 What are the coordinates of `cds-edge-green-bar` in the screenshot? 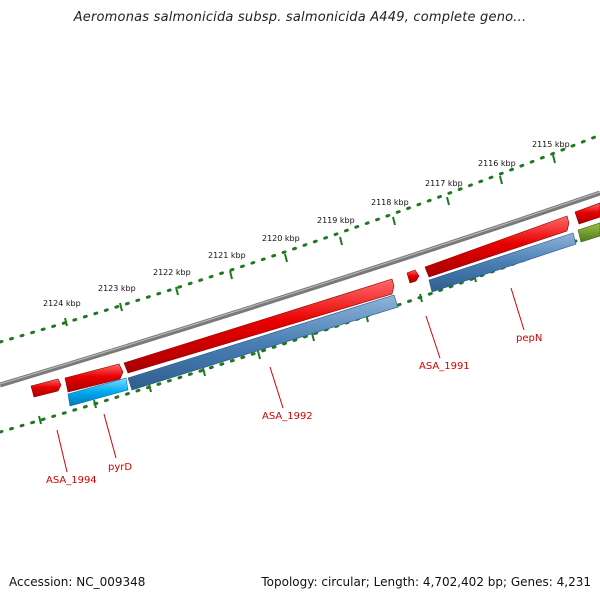 It's located at (588, 232).